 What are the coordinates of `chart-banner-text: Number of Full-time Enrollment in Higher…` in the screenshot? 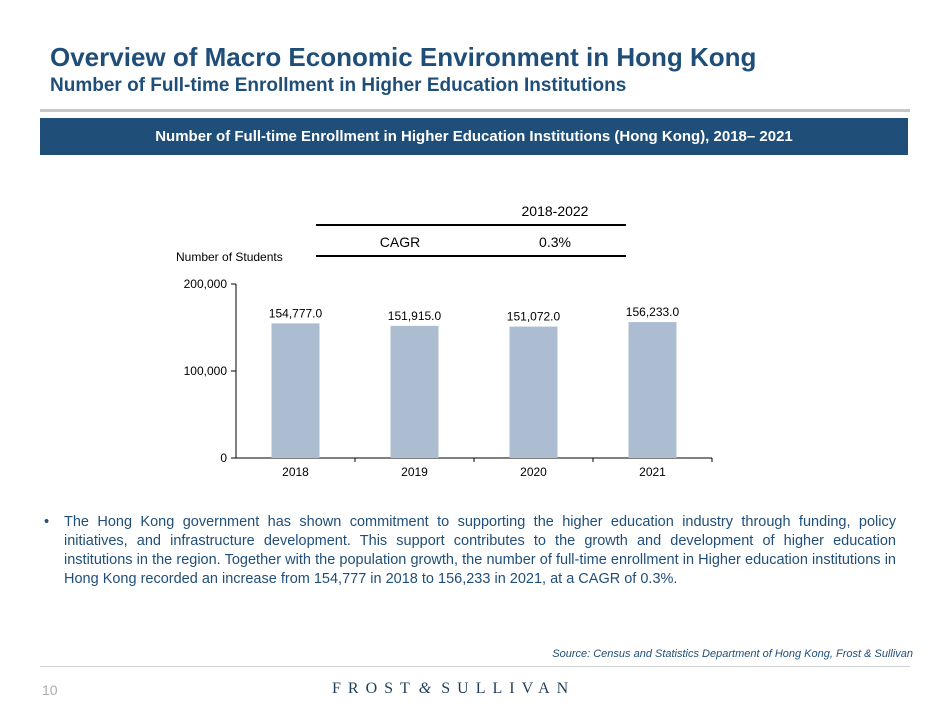 It's located at (474, 136).